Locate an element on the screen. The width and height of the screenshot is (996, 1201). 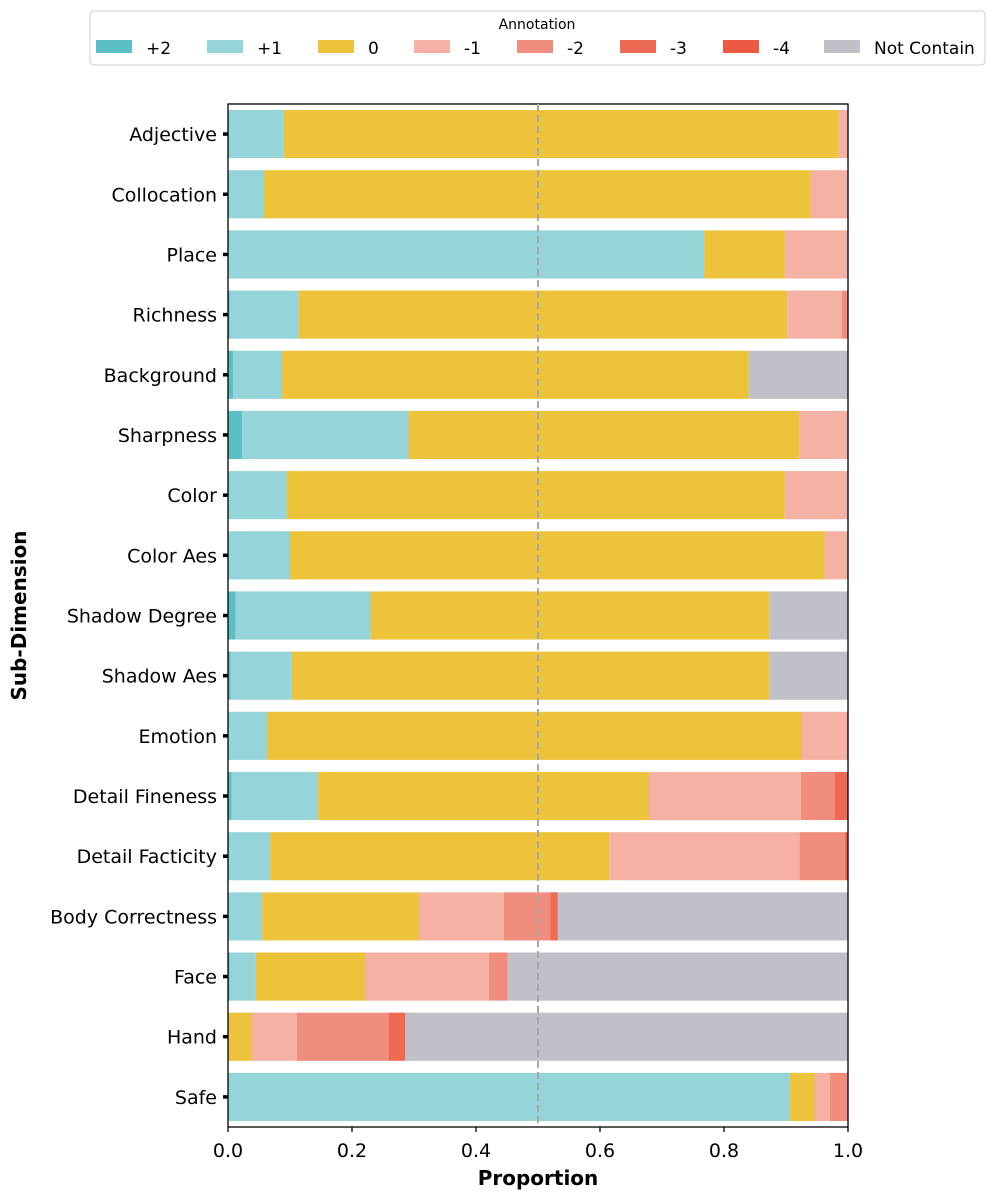
y-tick-label: Place is located at coordinates (191, 255).